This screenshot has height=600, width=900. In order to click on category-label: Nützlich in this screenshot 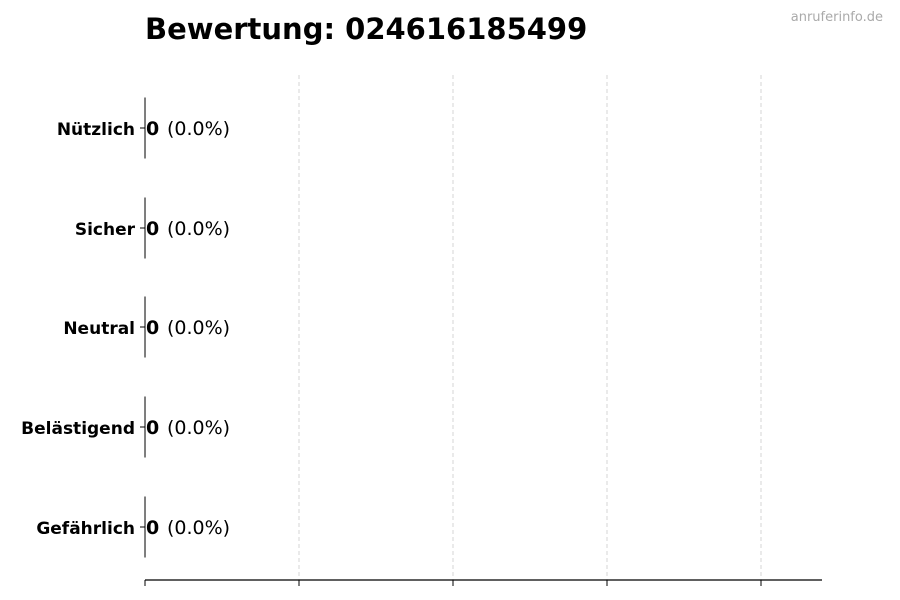, I will do `click(96, 130)`.